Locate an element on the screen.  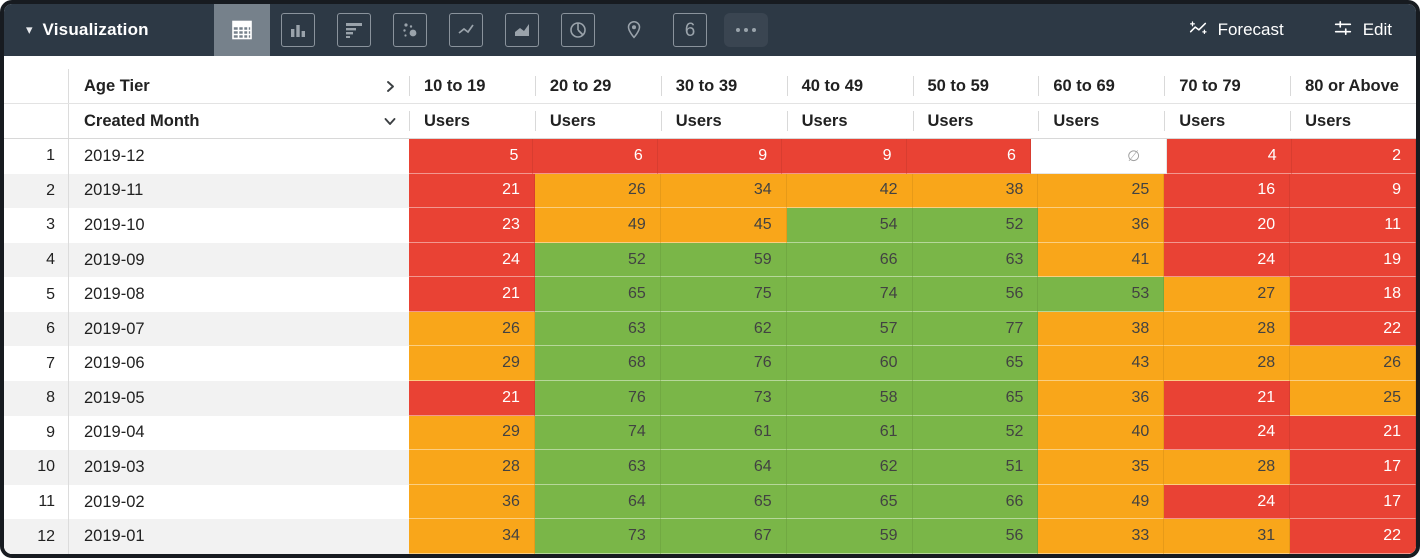
tier-header-1: 10 to 19 is located at coordinates (472, 86).